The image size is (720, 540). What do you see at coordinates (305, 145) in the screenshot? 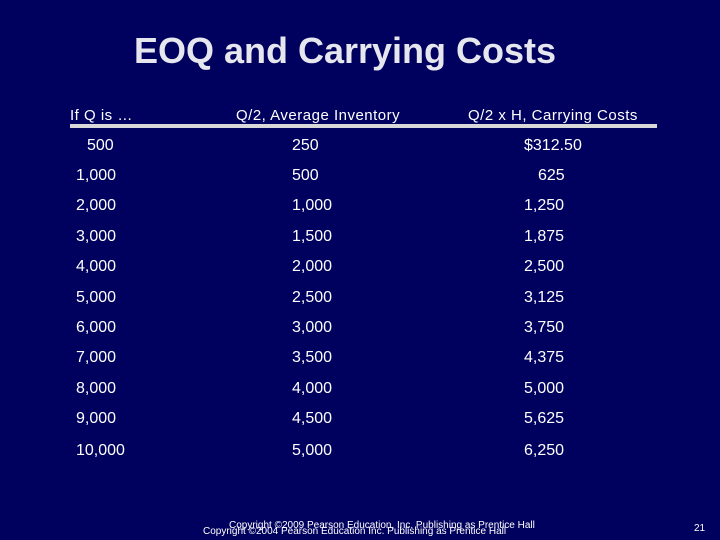
I see `table-cell: 250` at bounding box center [305, 145].